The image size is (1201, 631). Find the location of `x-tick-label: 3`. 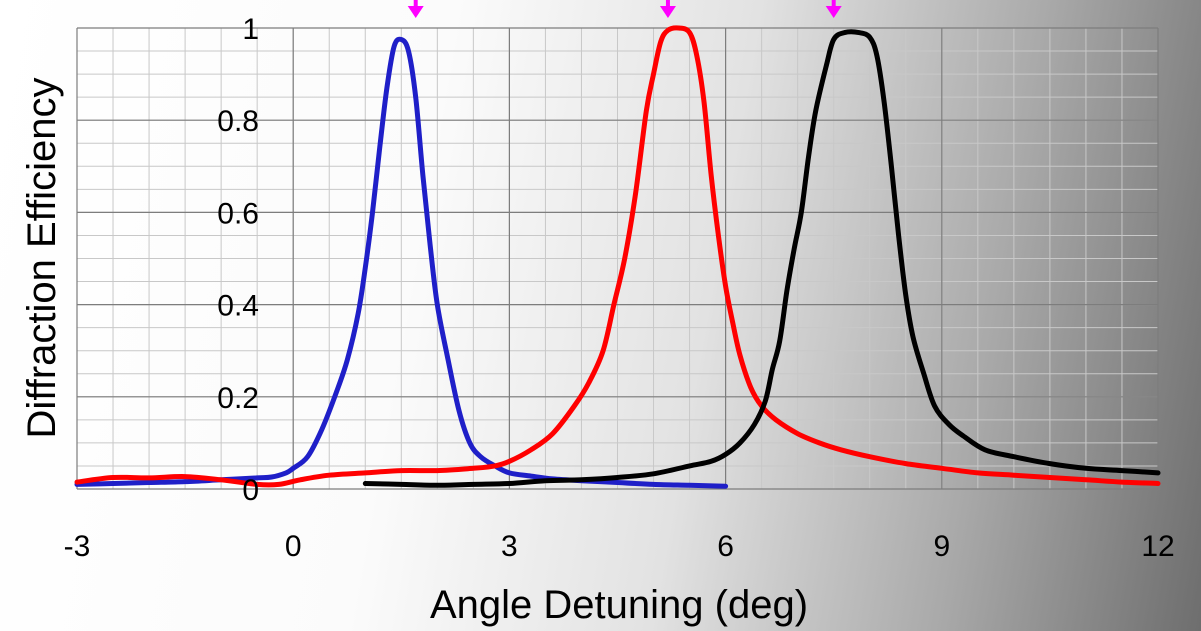

x-tick-label: 3 is located at coordinates (509, 546).